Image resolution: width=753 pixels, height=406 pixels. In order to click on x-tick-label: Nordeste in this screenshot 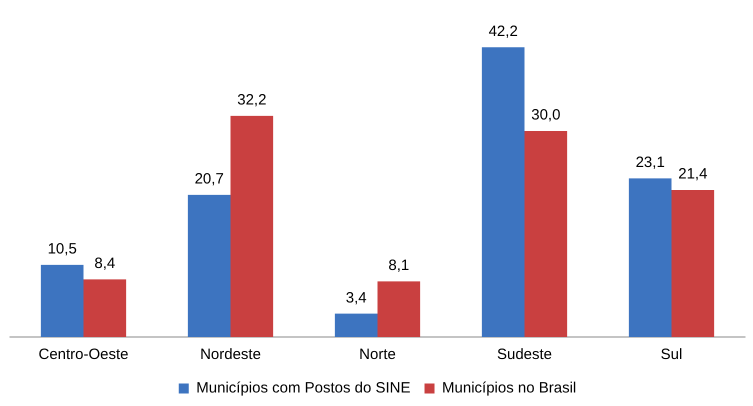, I will do `click(230, 355)`.